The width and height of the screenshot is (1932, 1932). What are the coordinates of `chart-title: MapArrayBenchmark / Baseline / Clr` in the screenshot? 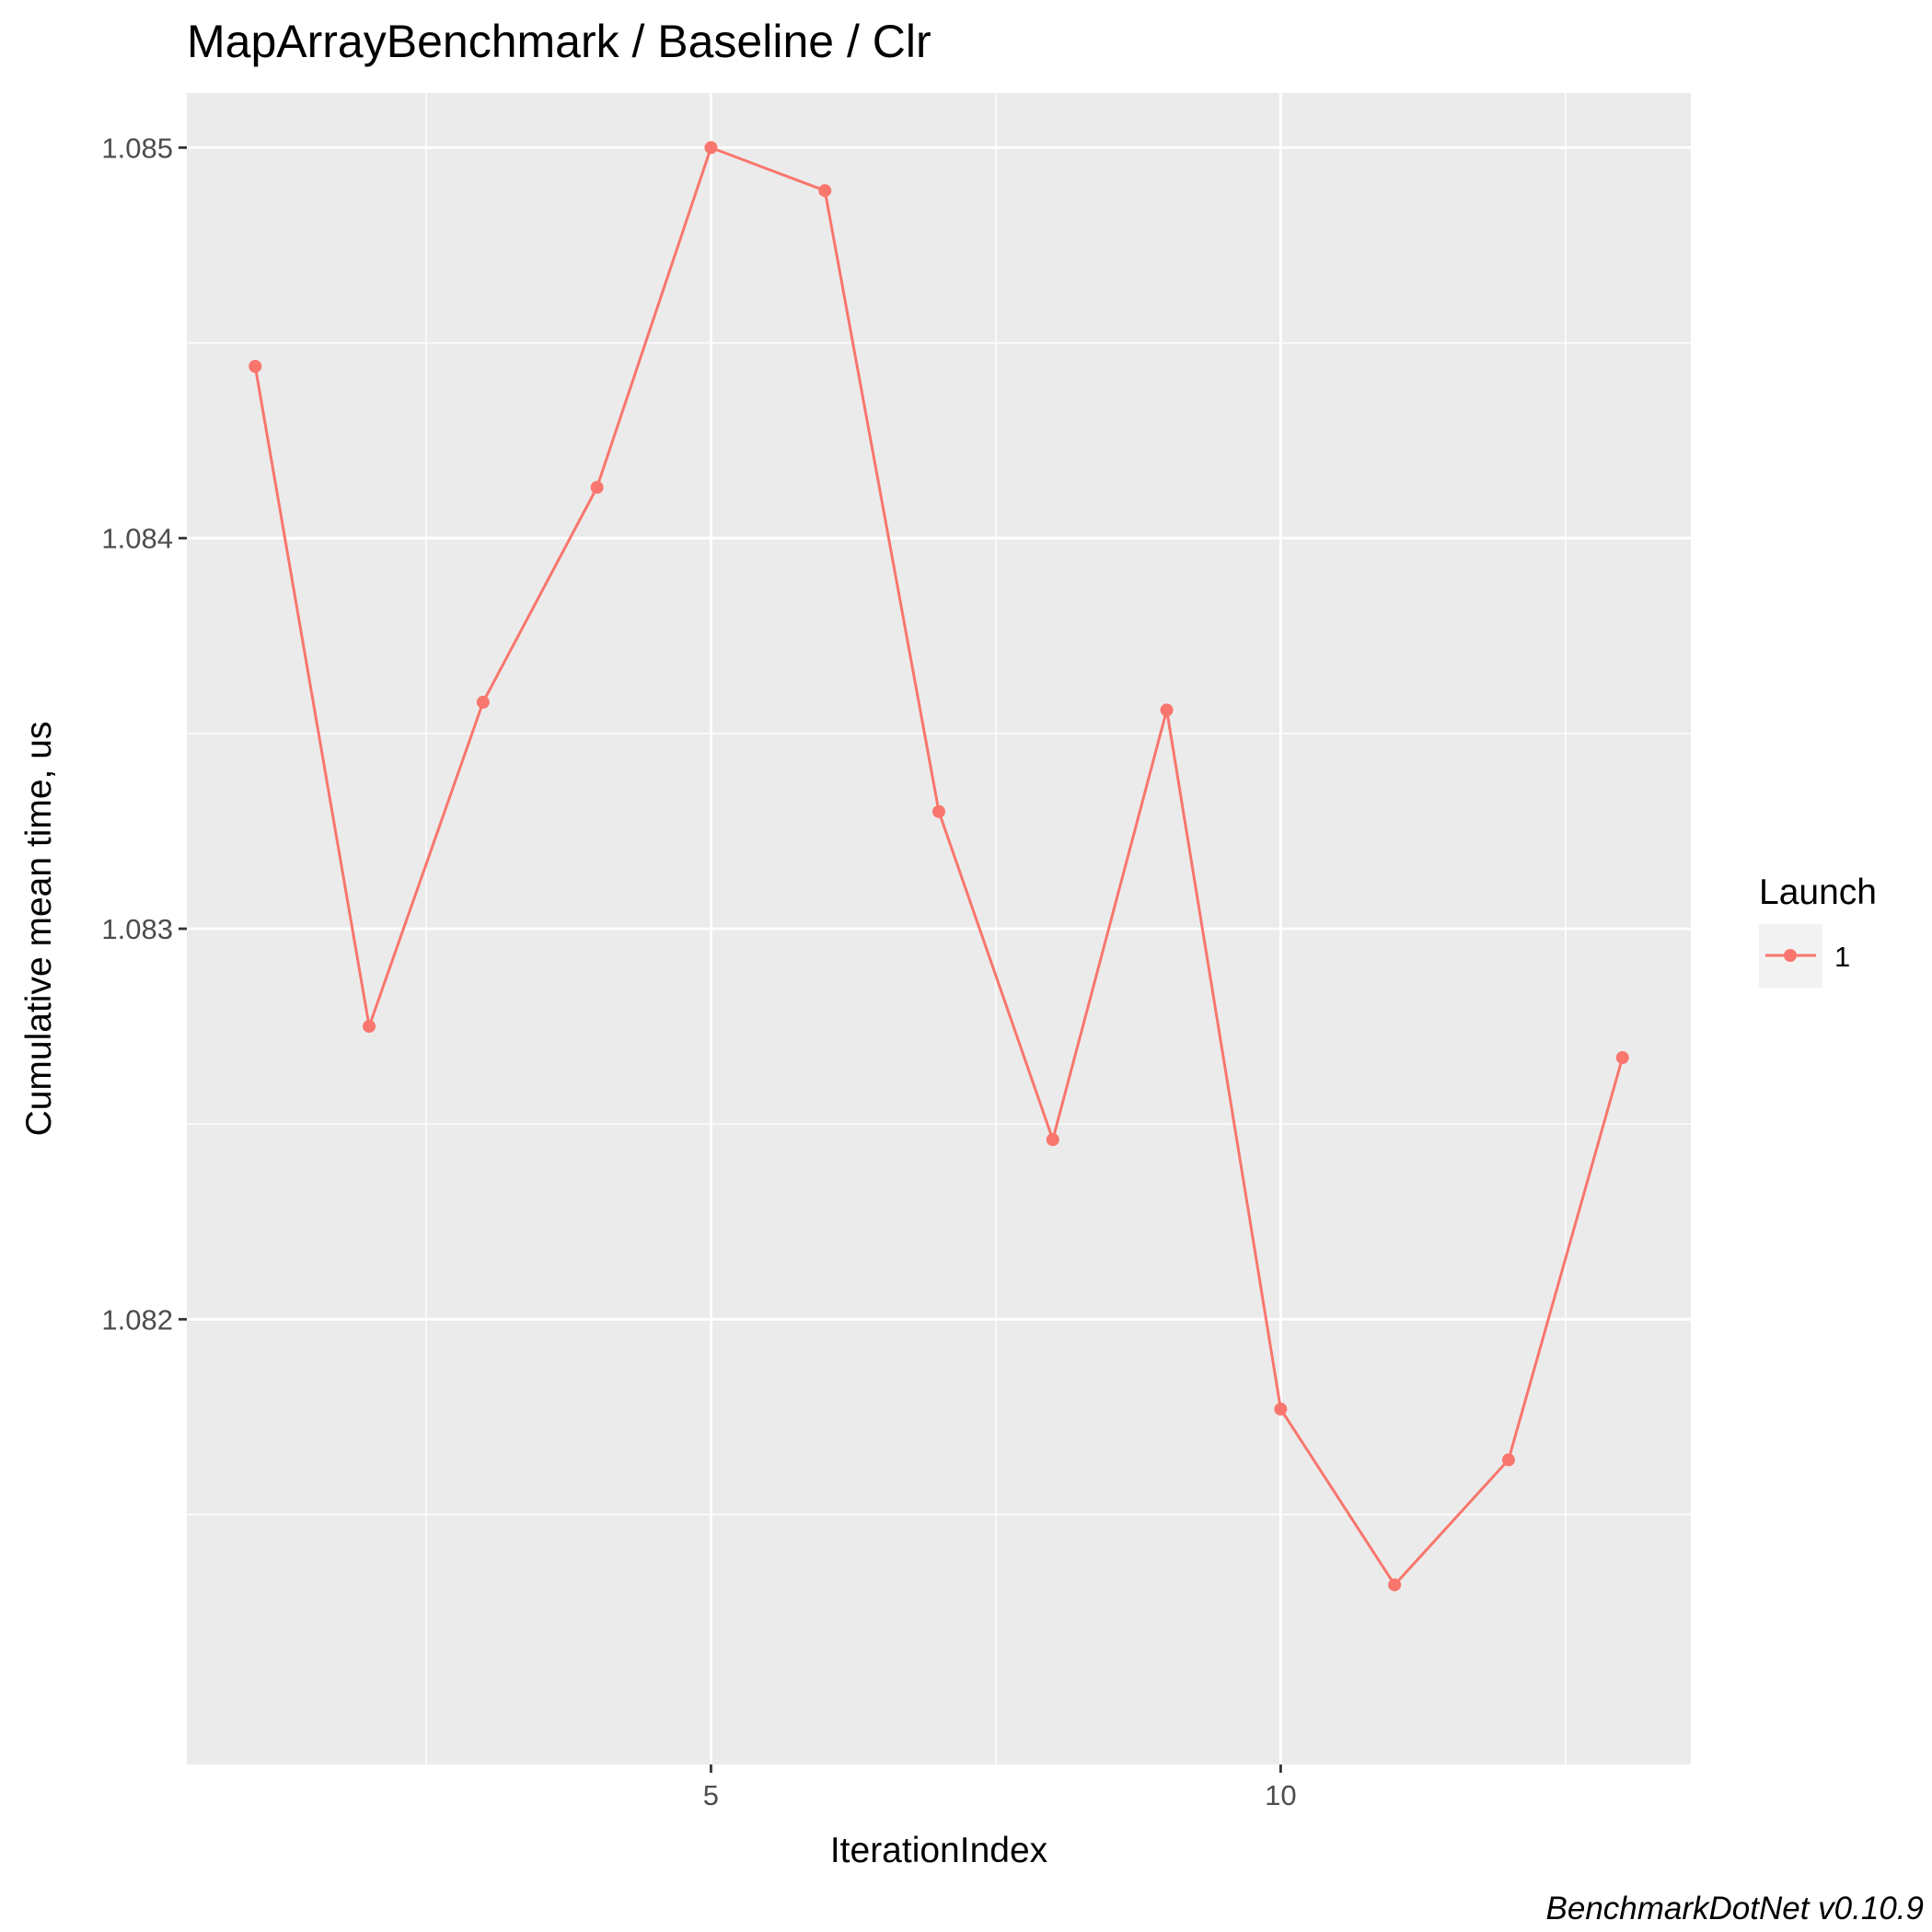 It's located at (559, 42).